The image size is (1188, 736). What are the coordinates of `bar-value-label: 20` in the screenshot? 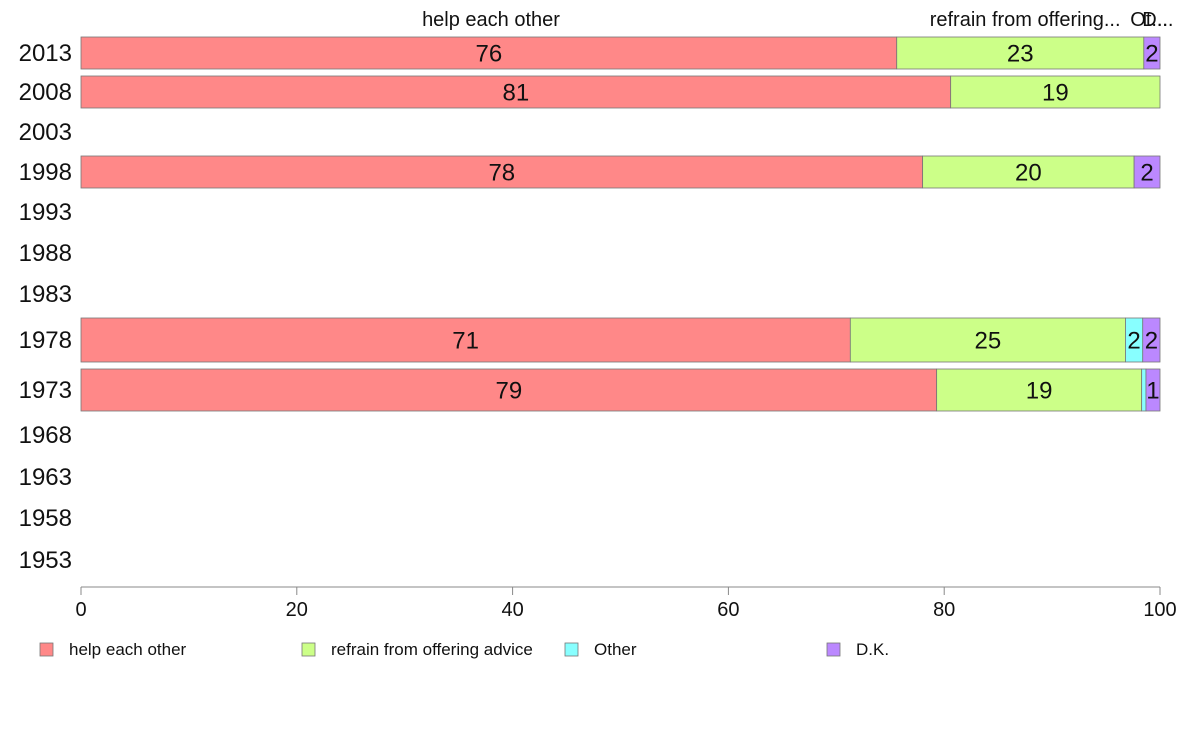 It's located at (1028, 173).